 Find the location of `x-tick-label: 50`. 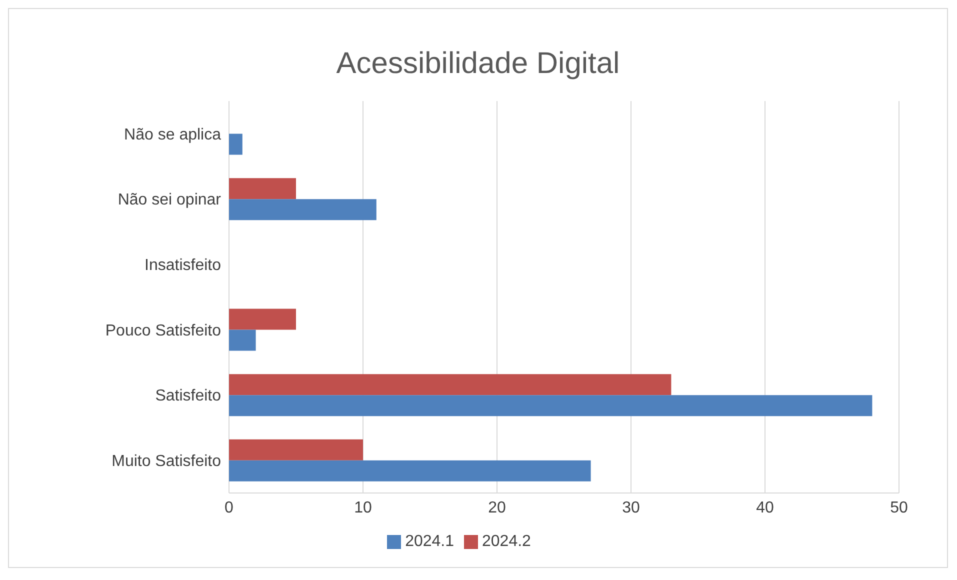

x-tick-label: 50 is located at coordinates (899, 507).